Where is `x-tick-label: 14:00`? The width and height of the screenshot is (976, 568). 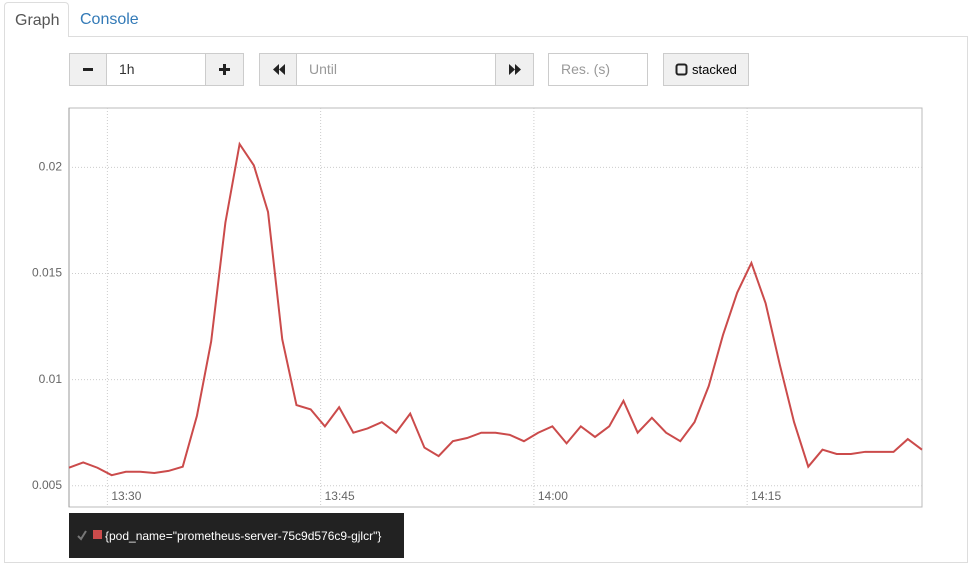 x-tick-label: 14:00 is located at coordinates (553, 496).